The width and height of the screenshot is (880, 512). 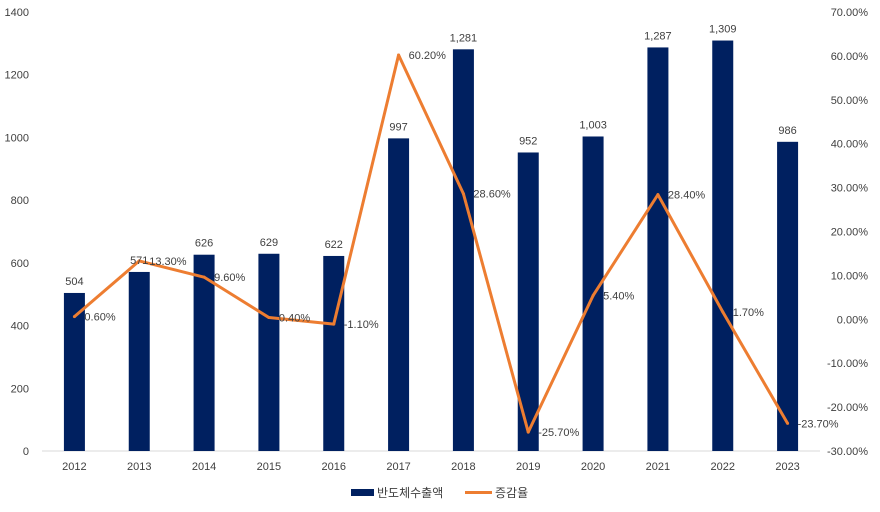 I want to click on right-axis-tick-label: 40.00%, so click(x=850, y=145).